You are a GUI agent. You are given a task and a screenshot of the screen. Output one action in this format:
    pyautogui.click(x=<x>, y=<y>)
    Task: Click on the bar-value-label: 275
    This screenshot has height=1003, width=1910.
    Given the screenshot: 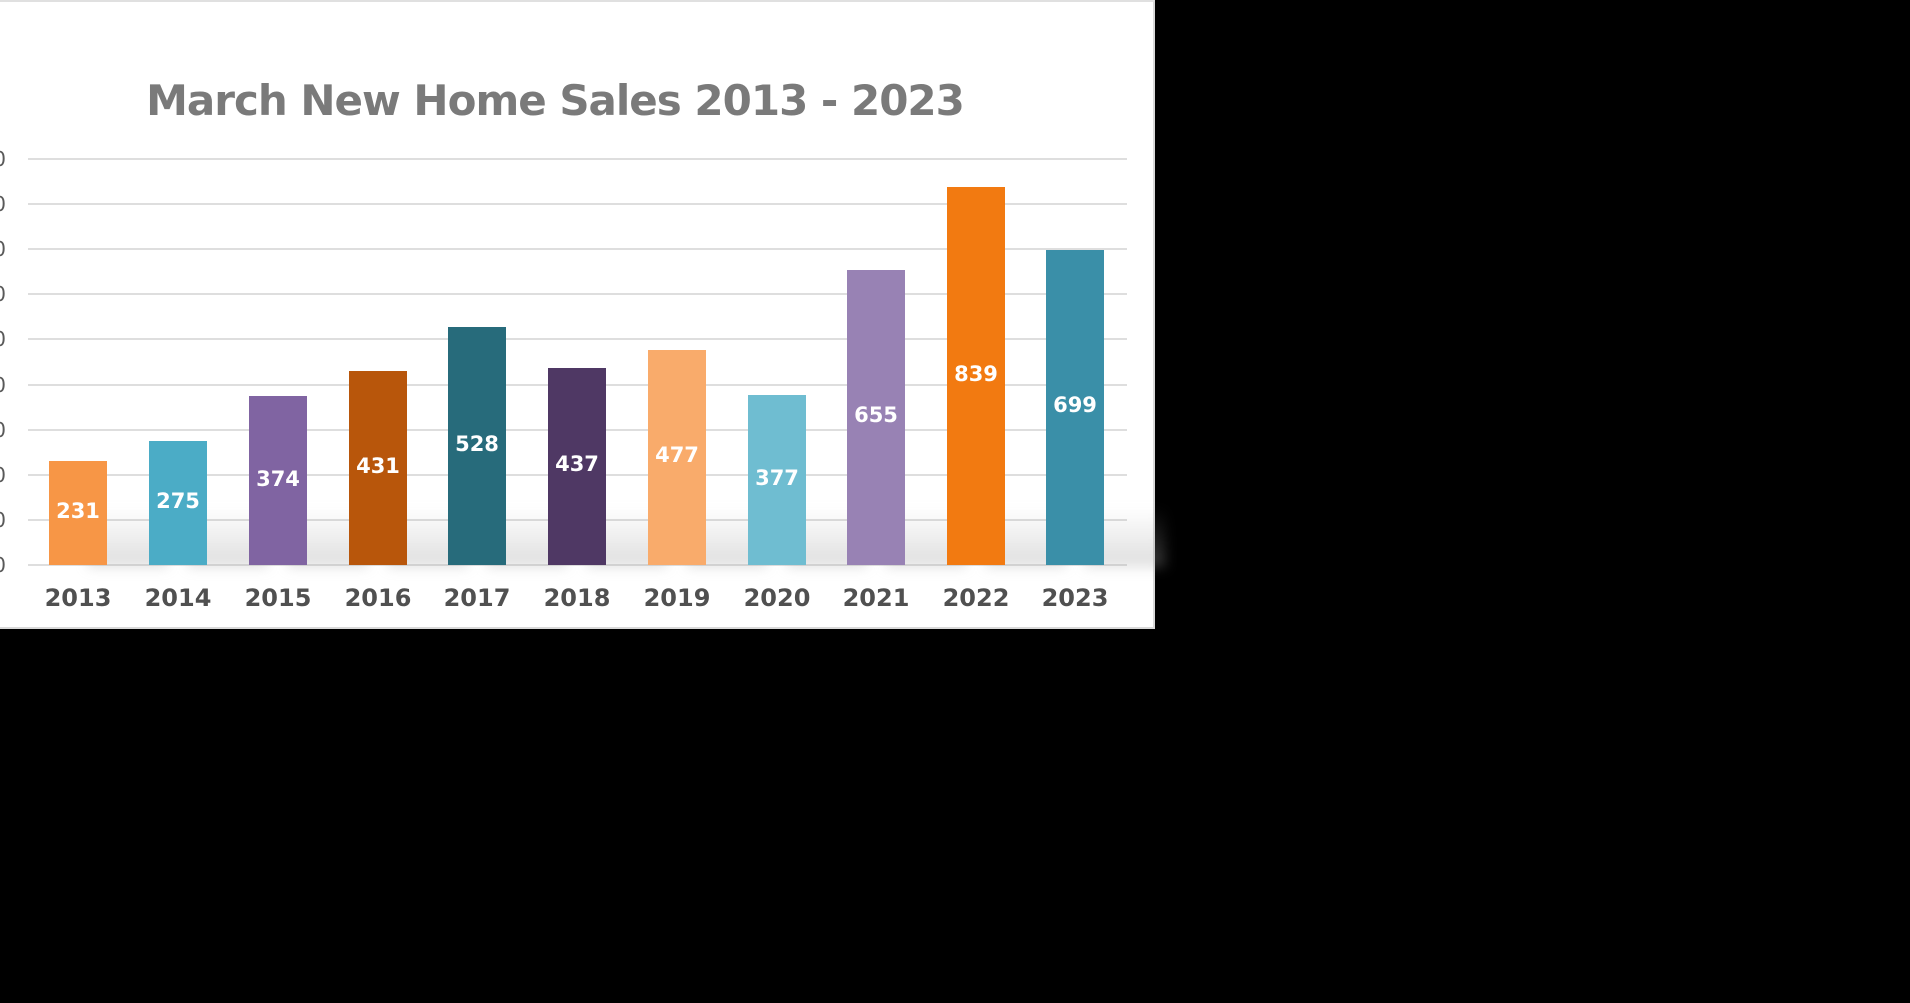 What is the action you would take?
    pyautogui.click(x=178, y=500)
    